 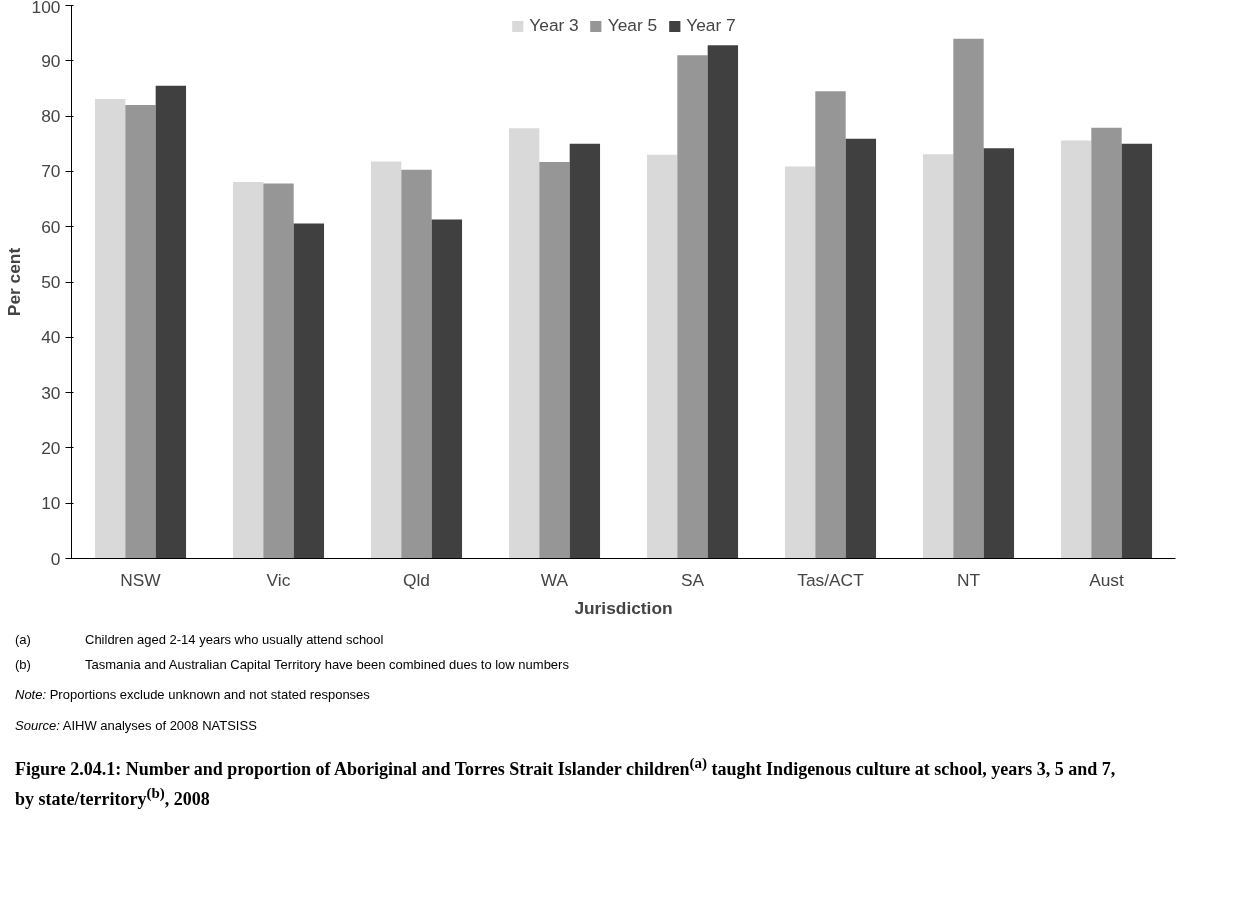 I want to click on y-axis-title: Per cent, so click(x=13, y=282).